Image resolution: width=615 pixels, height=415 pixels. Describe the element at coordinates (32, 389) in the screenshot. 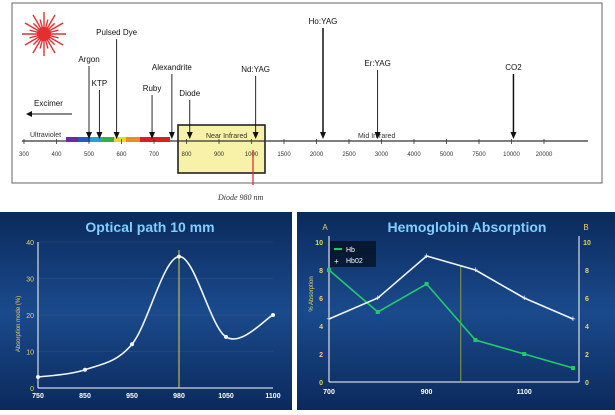

I see `y-tick-label: 0` at that location.